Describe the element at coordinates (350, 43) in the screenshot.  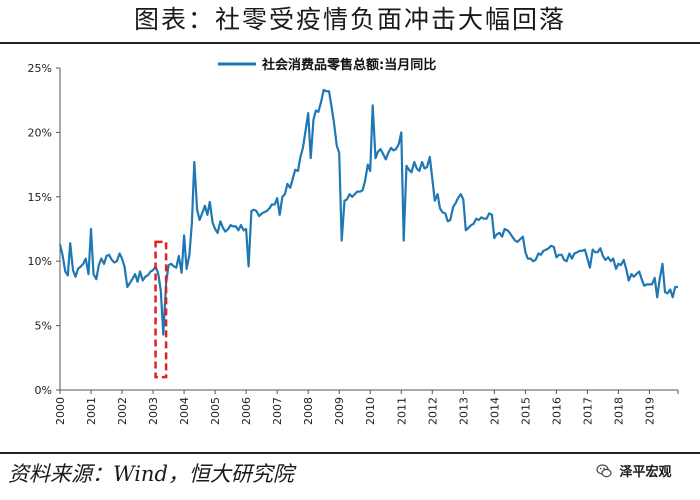
I see `title-divider` at that location.